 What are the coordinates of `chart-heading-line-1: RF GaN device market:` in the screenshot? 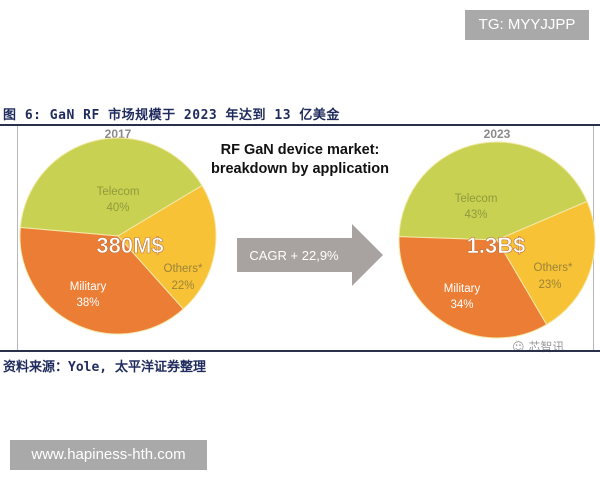 It's located at (300, 150).